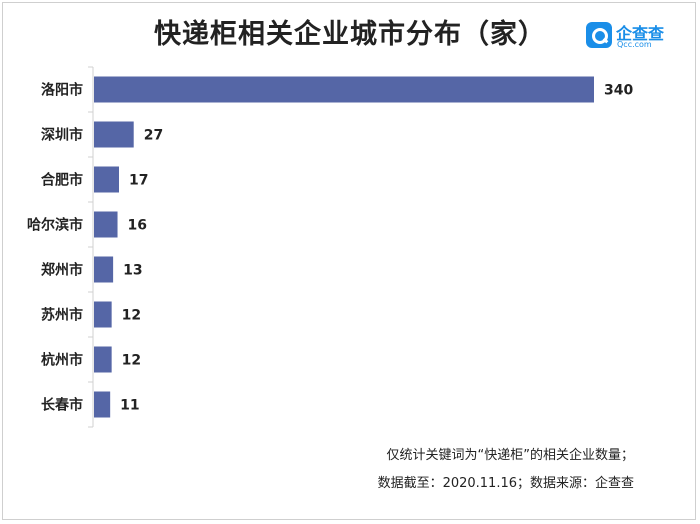  I want to click on footnote-scope: 仅统计关键词为“快递柜”的相关企业数量；, so click(510, 455).